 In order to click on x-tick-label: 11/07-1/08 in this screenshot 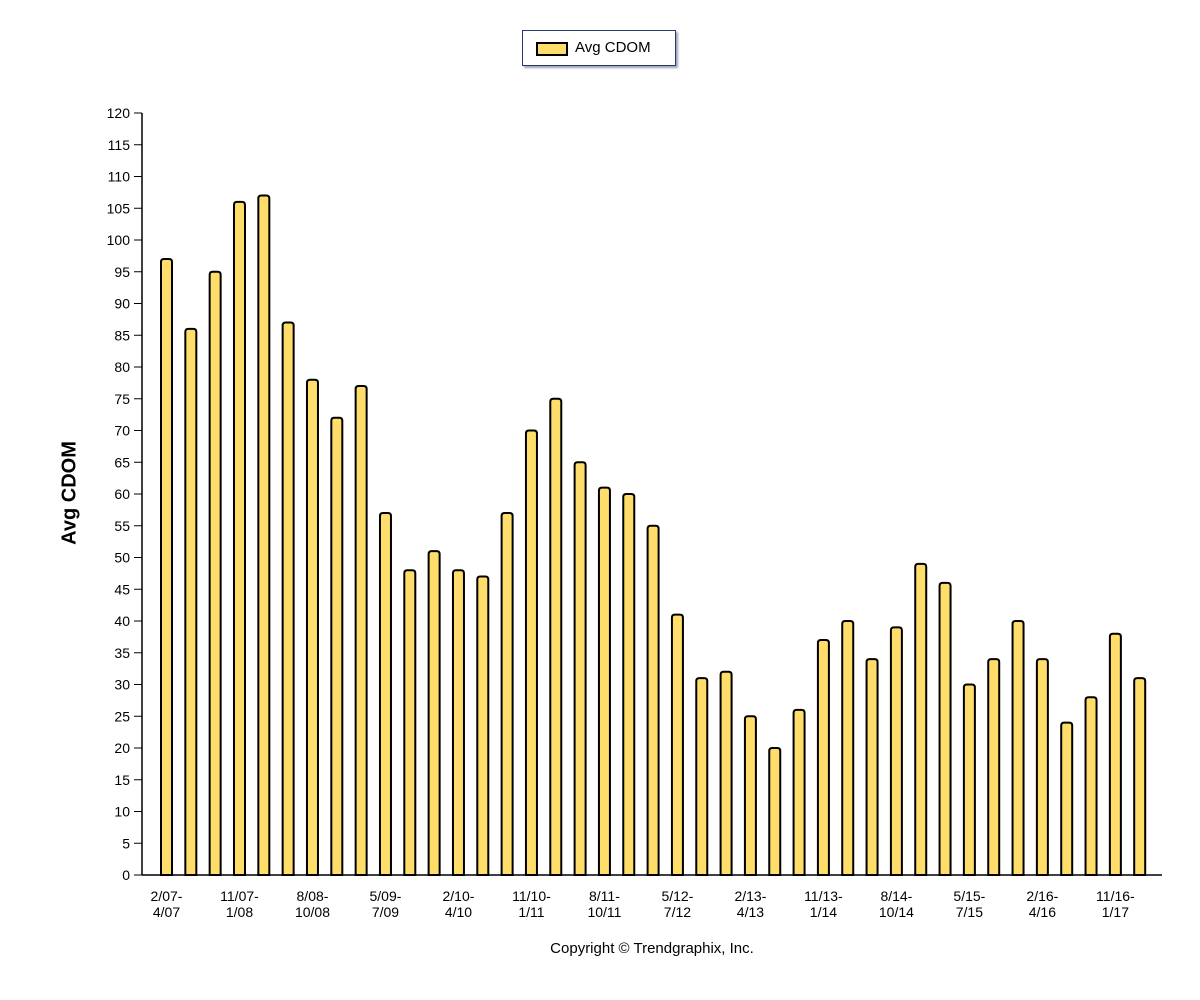, I will do `click(239, 904)`.